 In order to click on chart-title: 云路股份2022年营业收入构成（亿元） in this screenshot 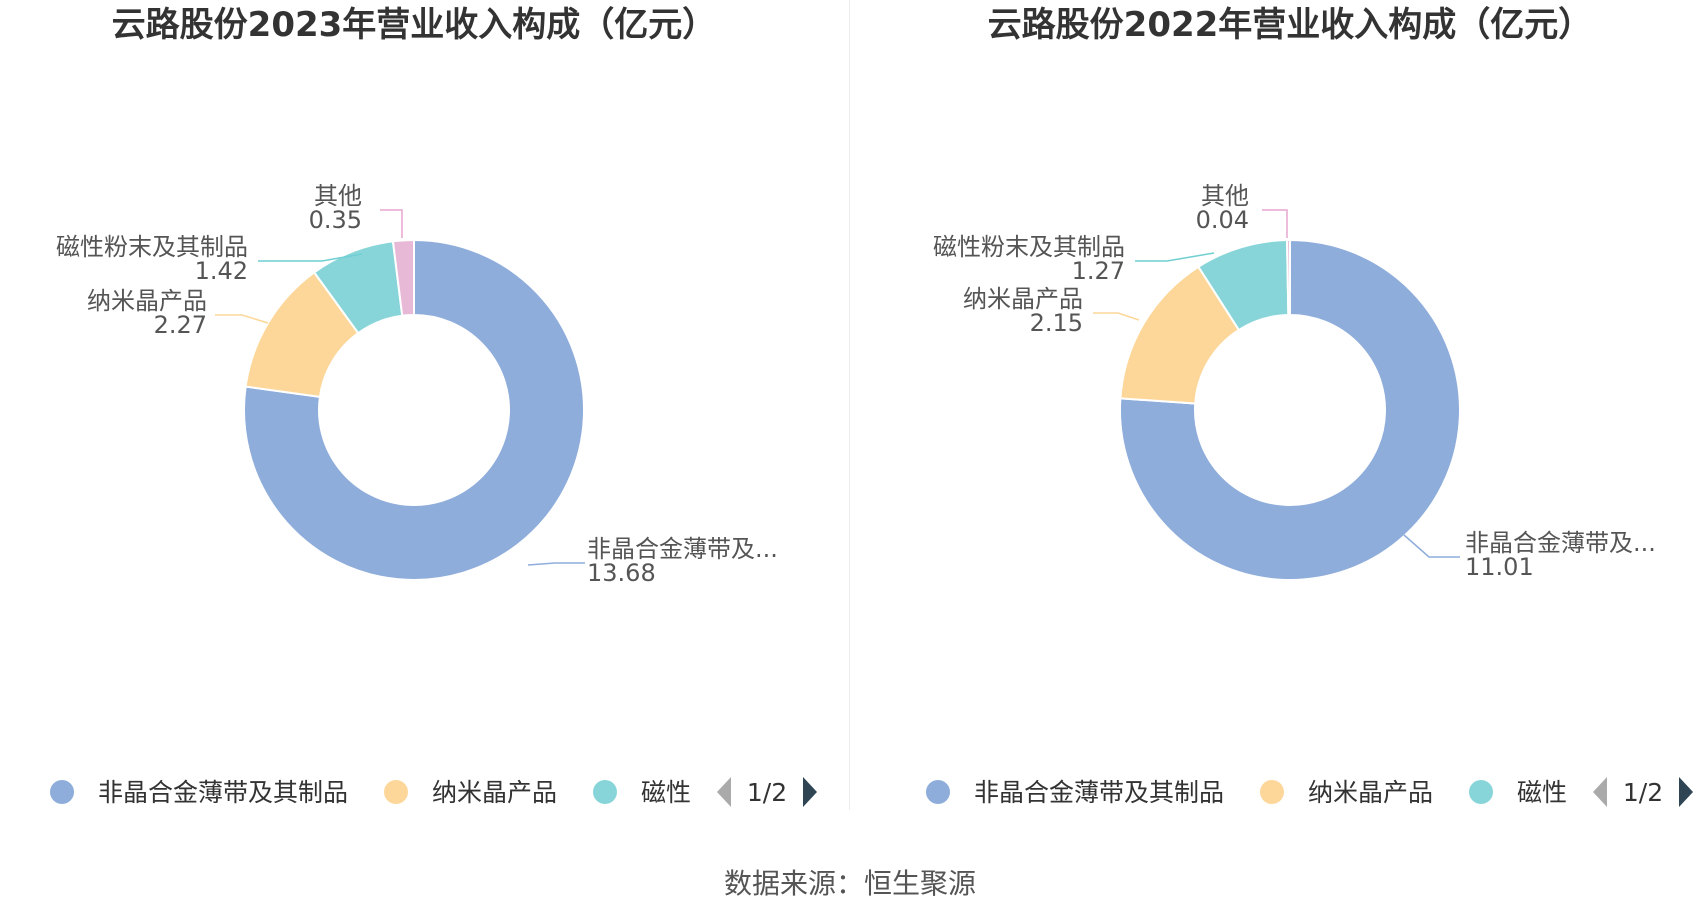, I will do `click(1290, 25)`.